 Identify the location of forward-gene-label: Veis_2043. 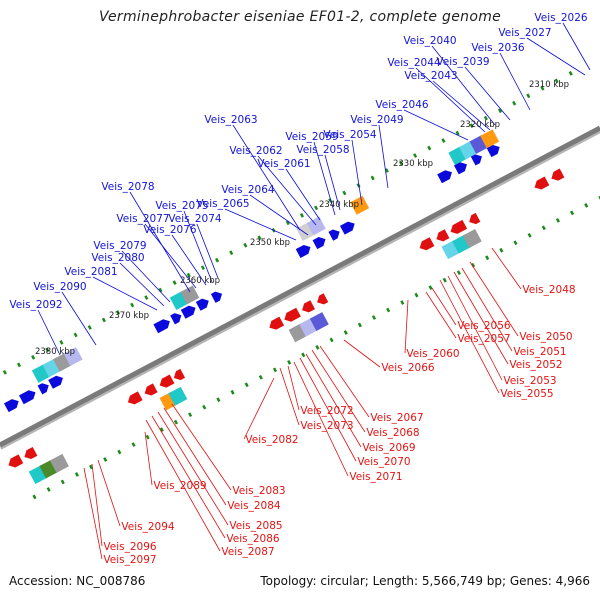
(430, 76).